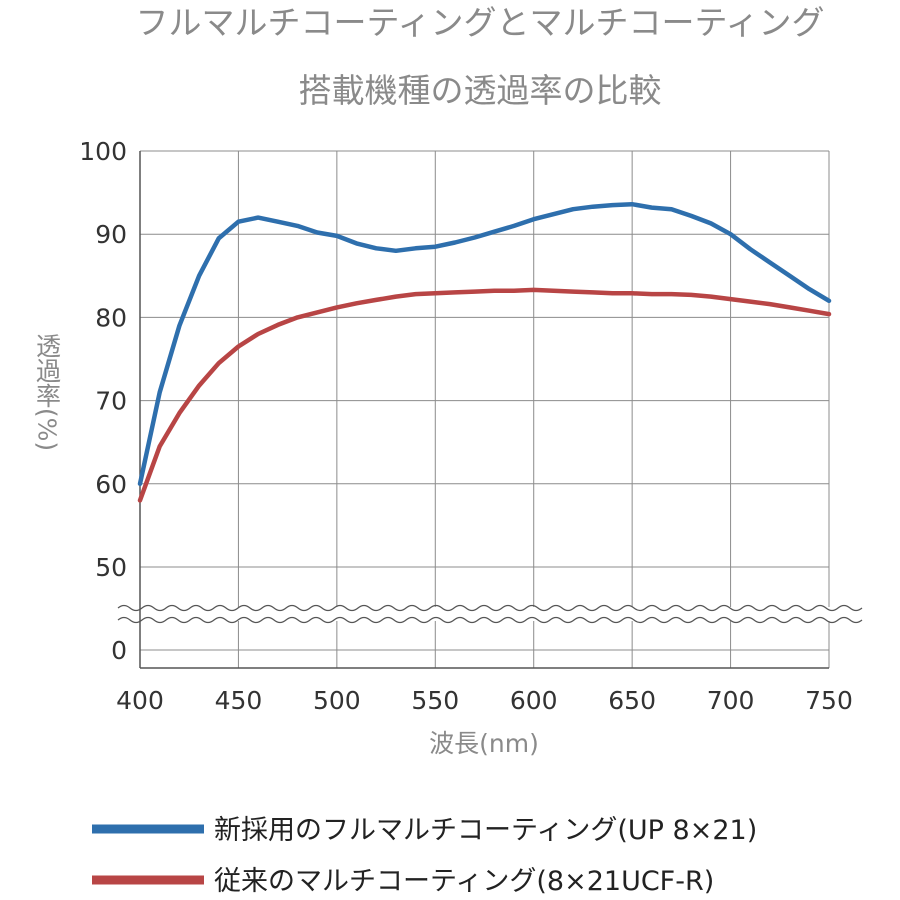  What do you see at coordinates (829, 700) in the screenshot?
I see `x-tick-label: 750` at bounding box center [829, 700].